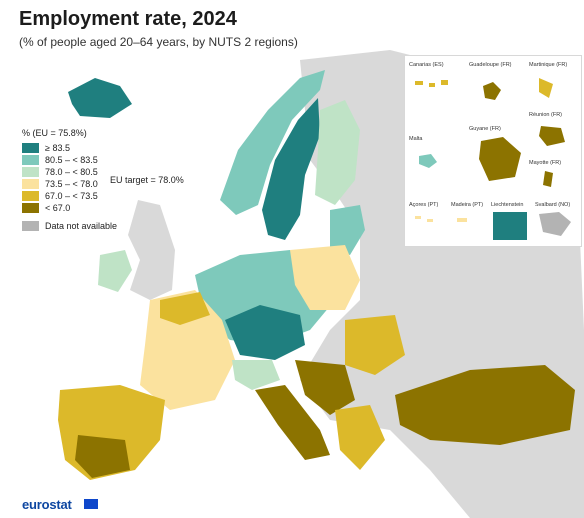  I want to click on legend-item-na: Data not available, so click(69, 226).